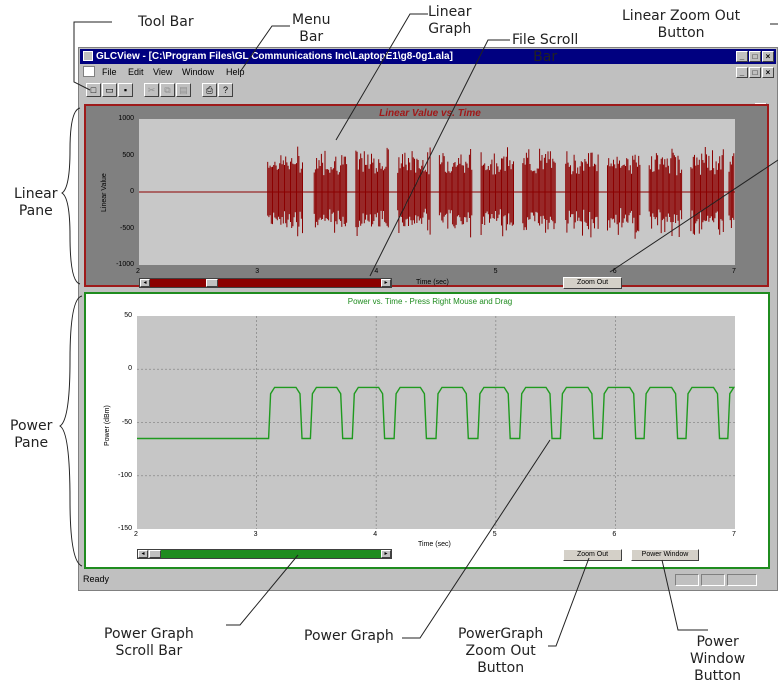  What do you see at coordinates (592, 555) in the screenshot?
I see `power-zoom-out-button: Zoom Out` at bounding box center [592, 555].